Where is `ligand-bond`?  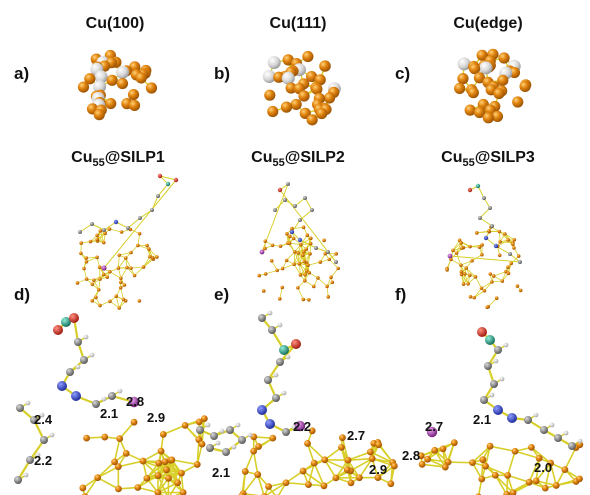
ligand-bond is located at coordinates (485, 213).